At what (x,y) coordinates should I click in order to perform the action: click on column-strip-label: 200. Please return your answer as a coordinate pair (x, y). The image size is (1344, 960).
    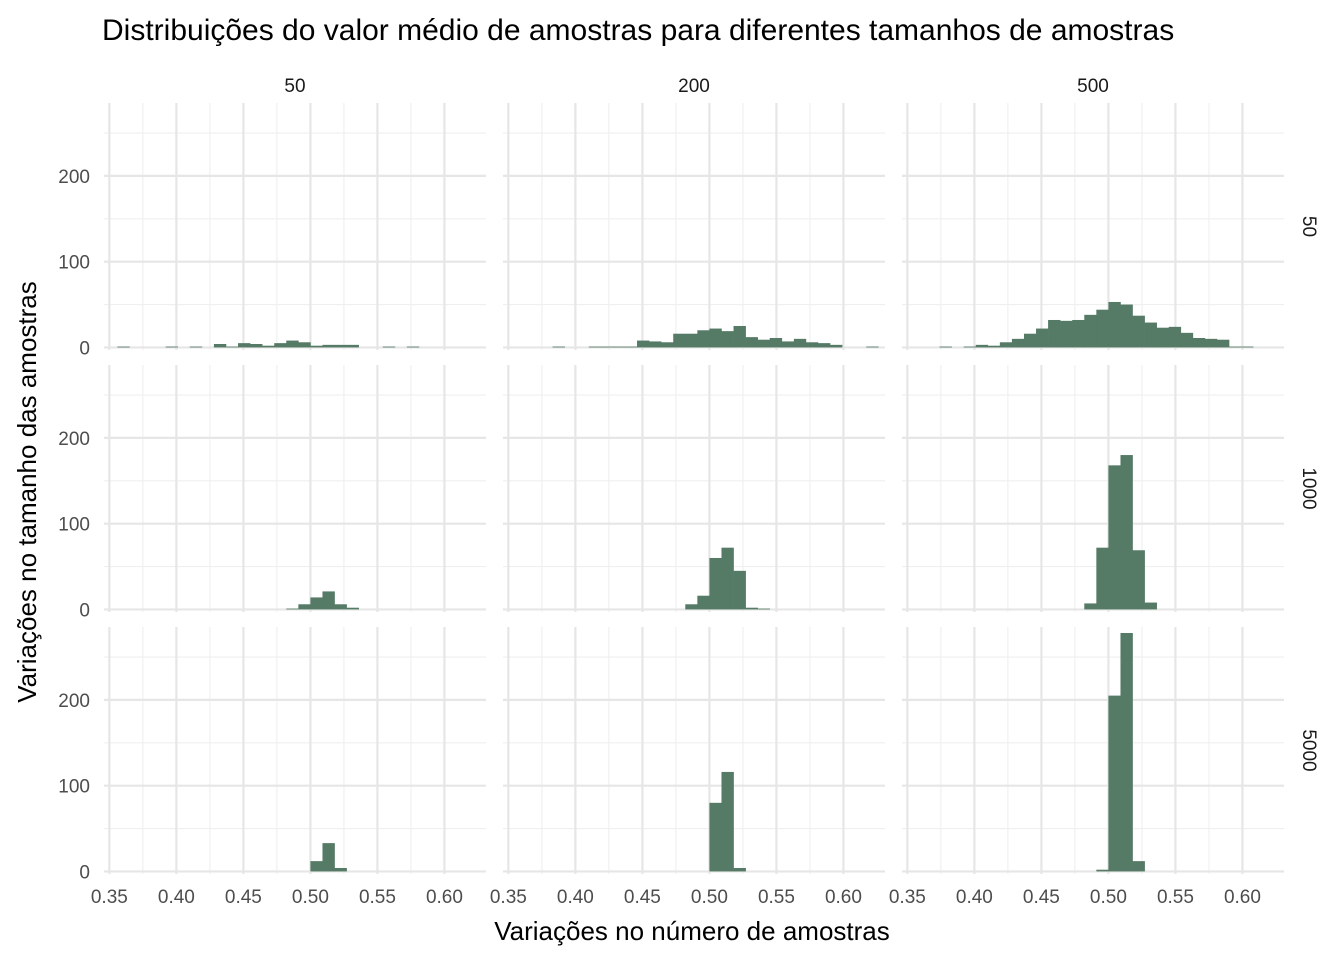
    Looking at the image, I should click on (694, 86).